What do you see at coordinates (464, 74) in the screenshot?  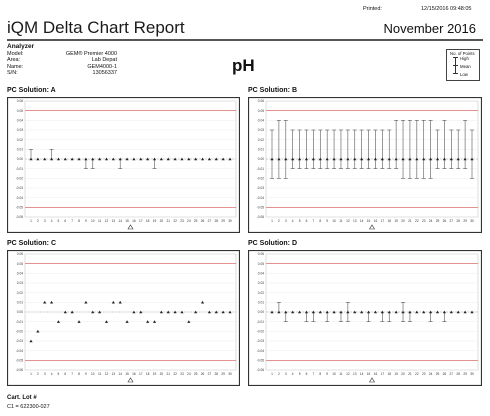 I see `legend-low-label: Low` at bounding box center [464, 74].